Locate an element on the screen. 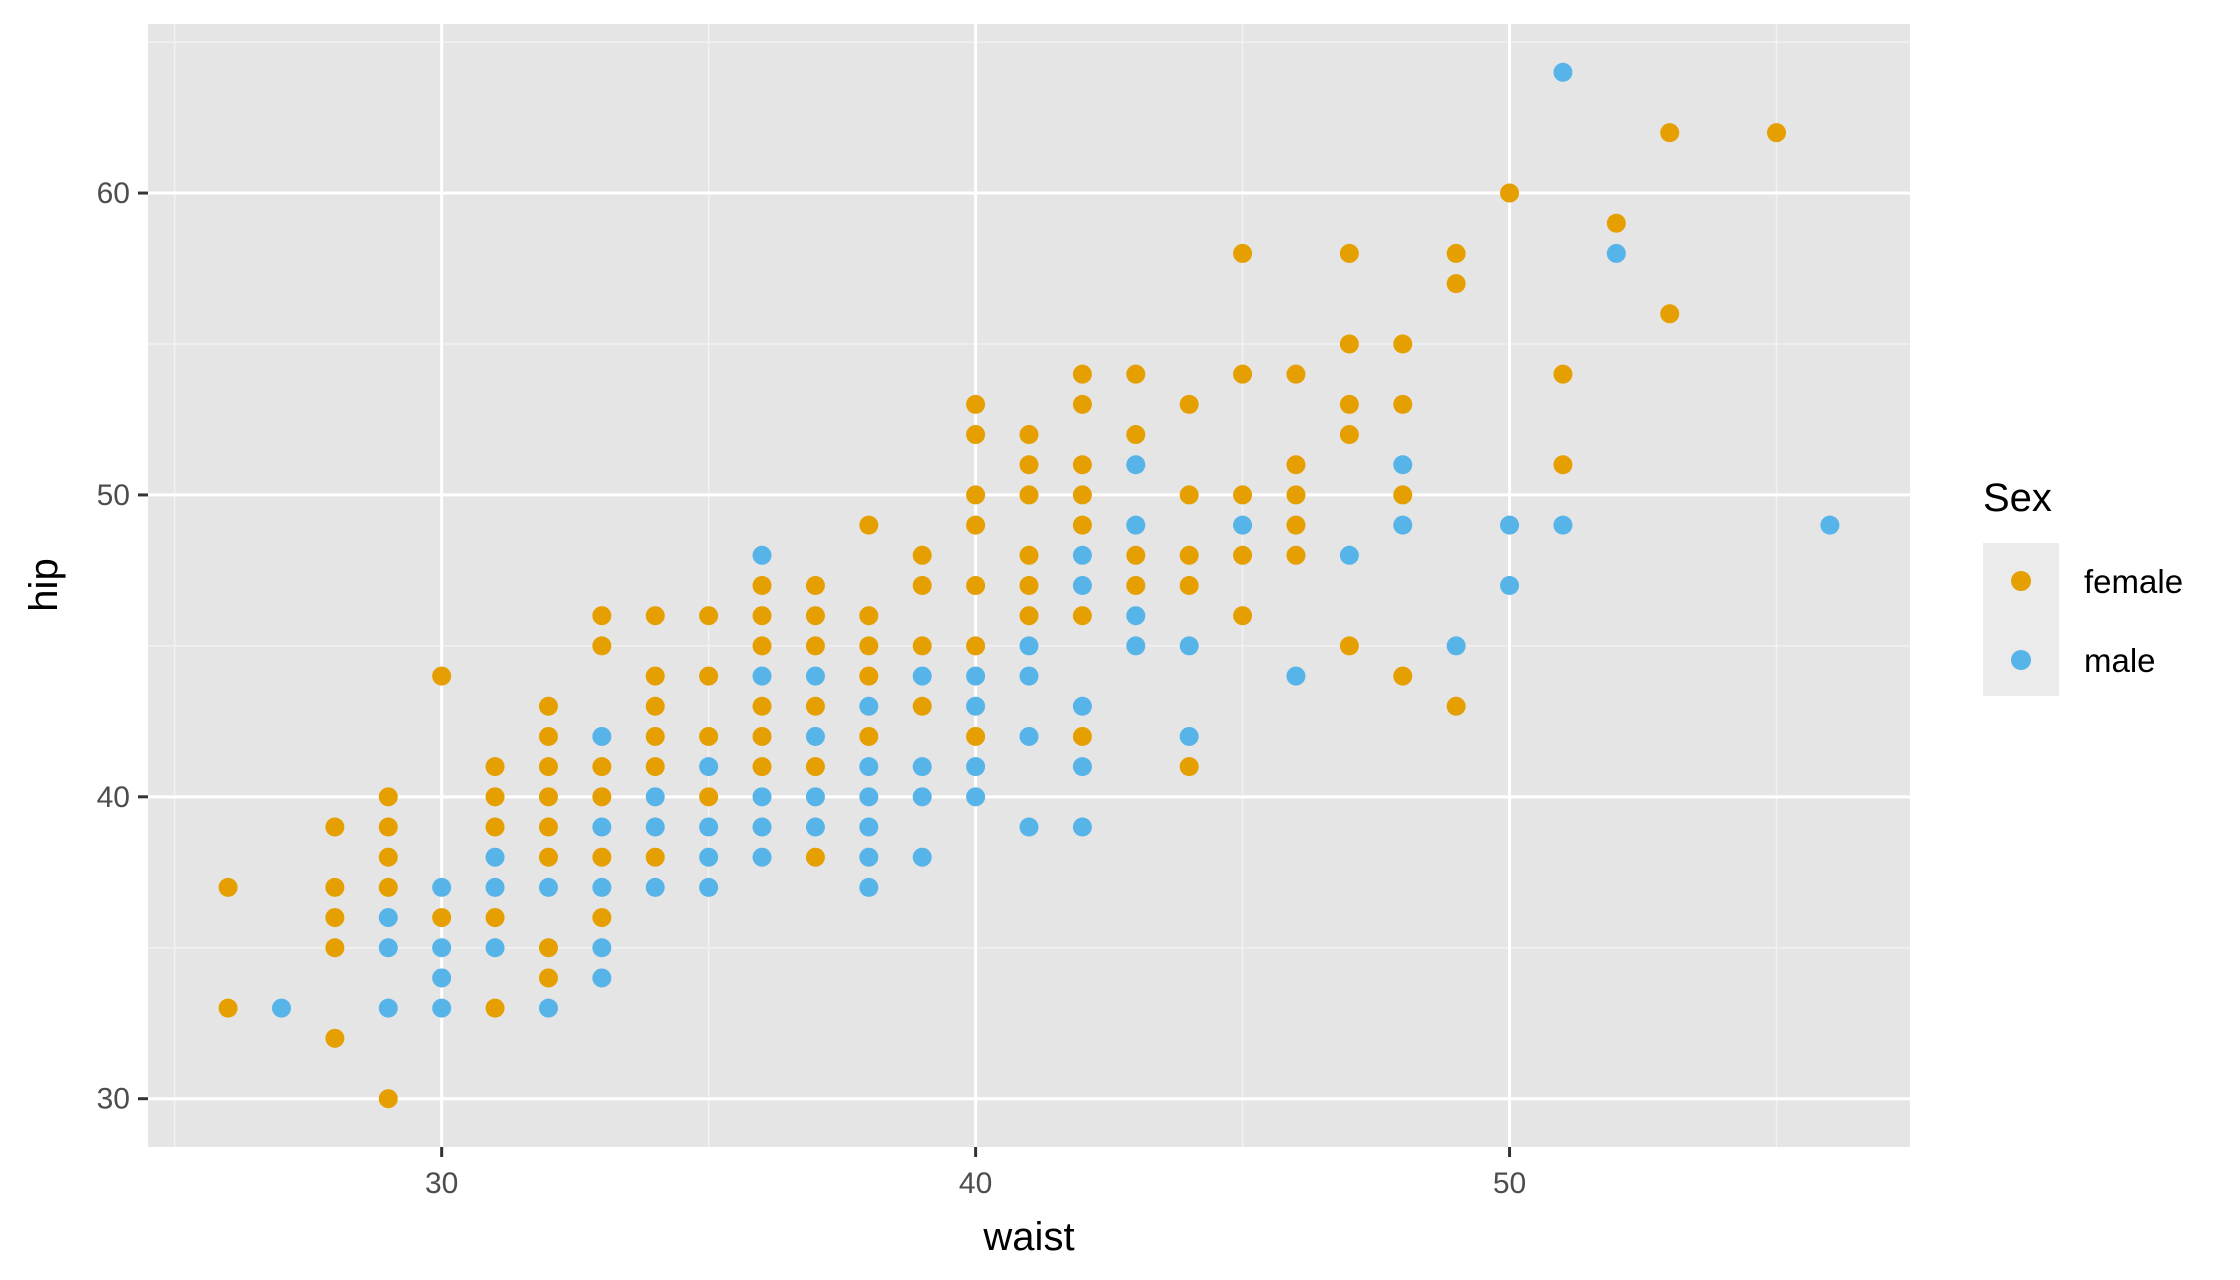 Image resolution: width=2240 pixels, height=1280 pixels. legend-label-female: female is located at coordinates (2133, 581).